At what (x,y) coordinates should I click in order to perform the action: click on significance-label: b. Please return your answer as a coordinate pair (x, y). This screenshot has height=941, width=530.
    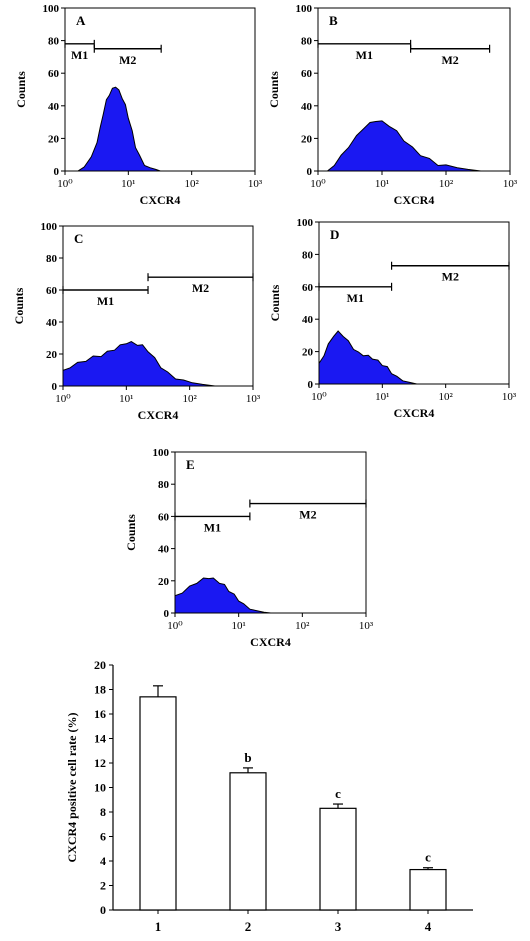
    Looking at the image, I should click on (247, 757).